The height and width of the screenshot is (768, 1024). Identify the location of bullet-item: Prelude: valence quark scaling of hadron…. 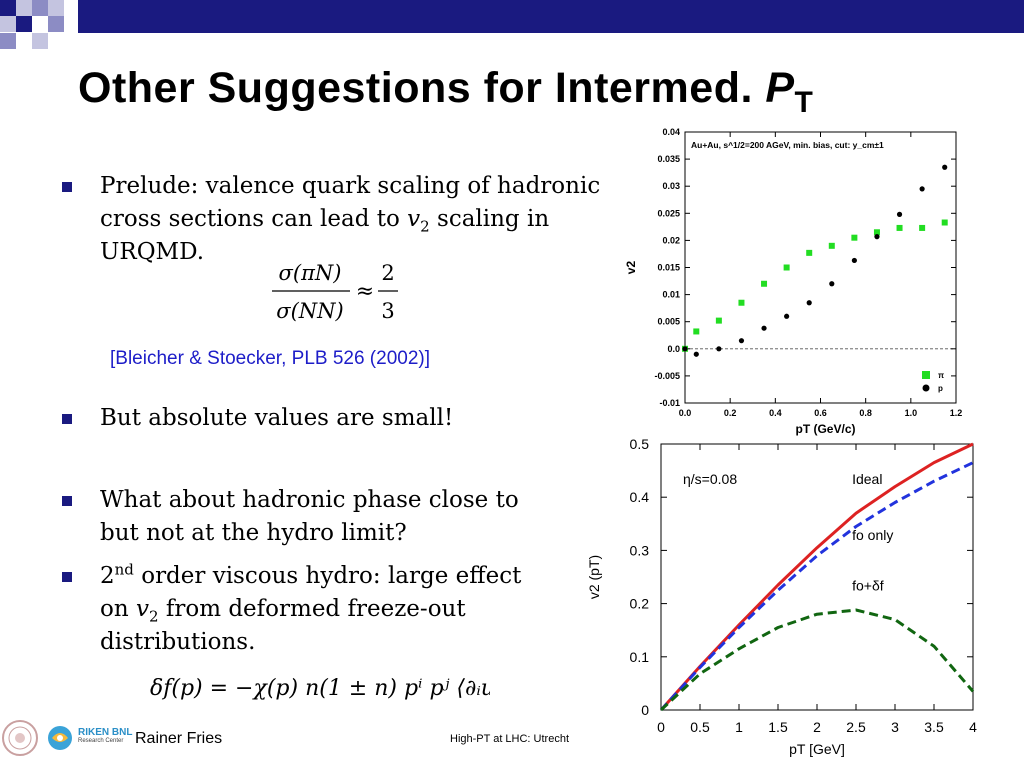
(332, 219).